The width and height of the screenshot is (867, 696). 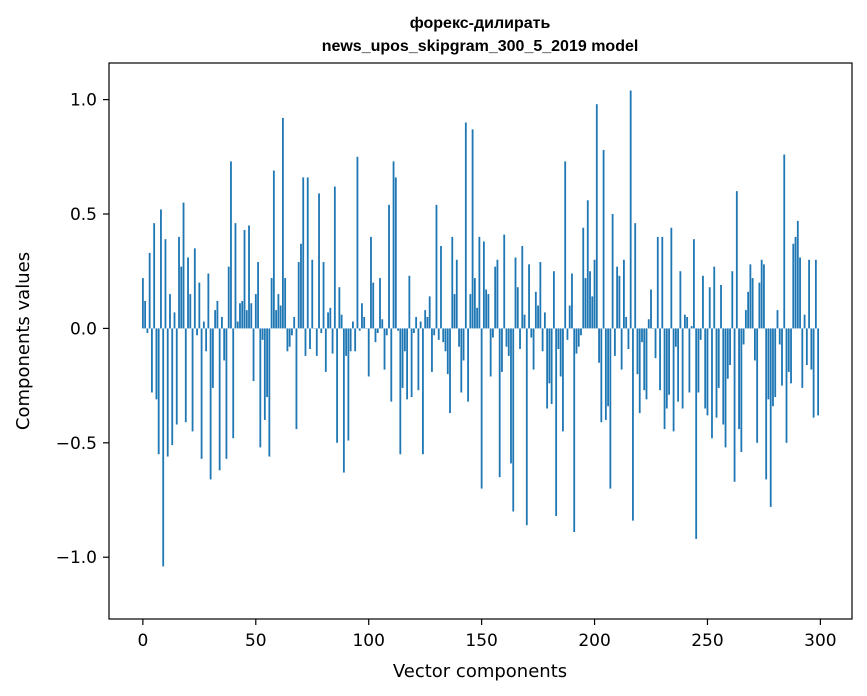 I want to click on x-tick-label: 100, so click(x=368, y=641).